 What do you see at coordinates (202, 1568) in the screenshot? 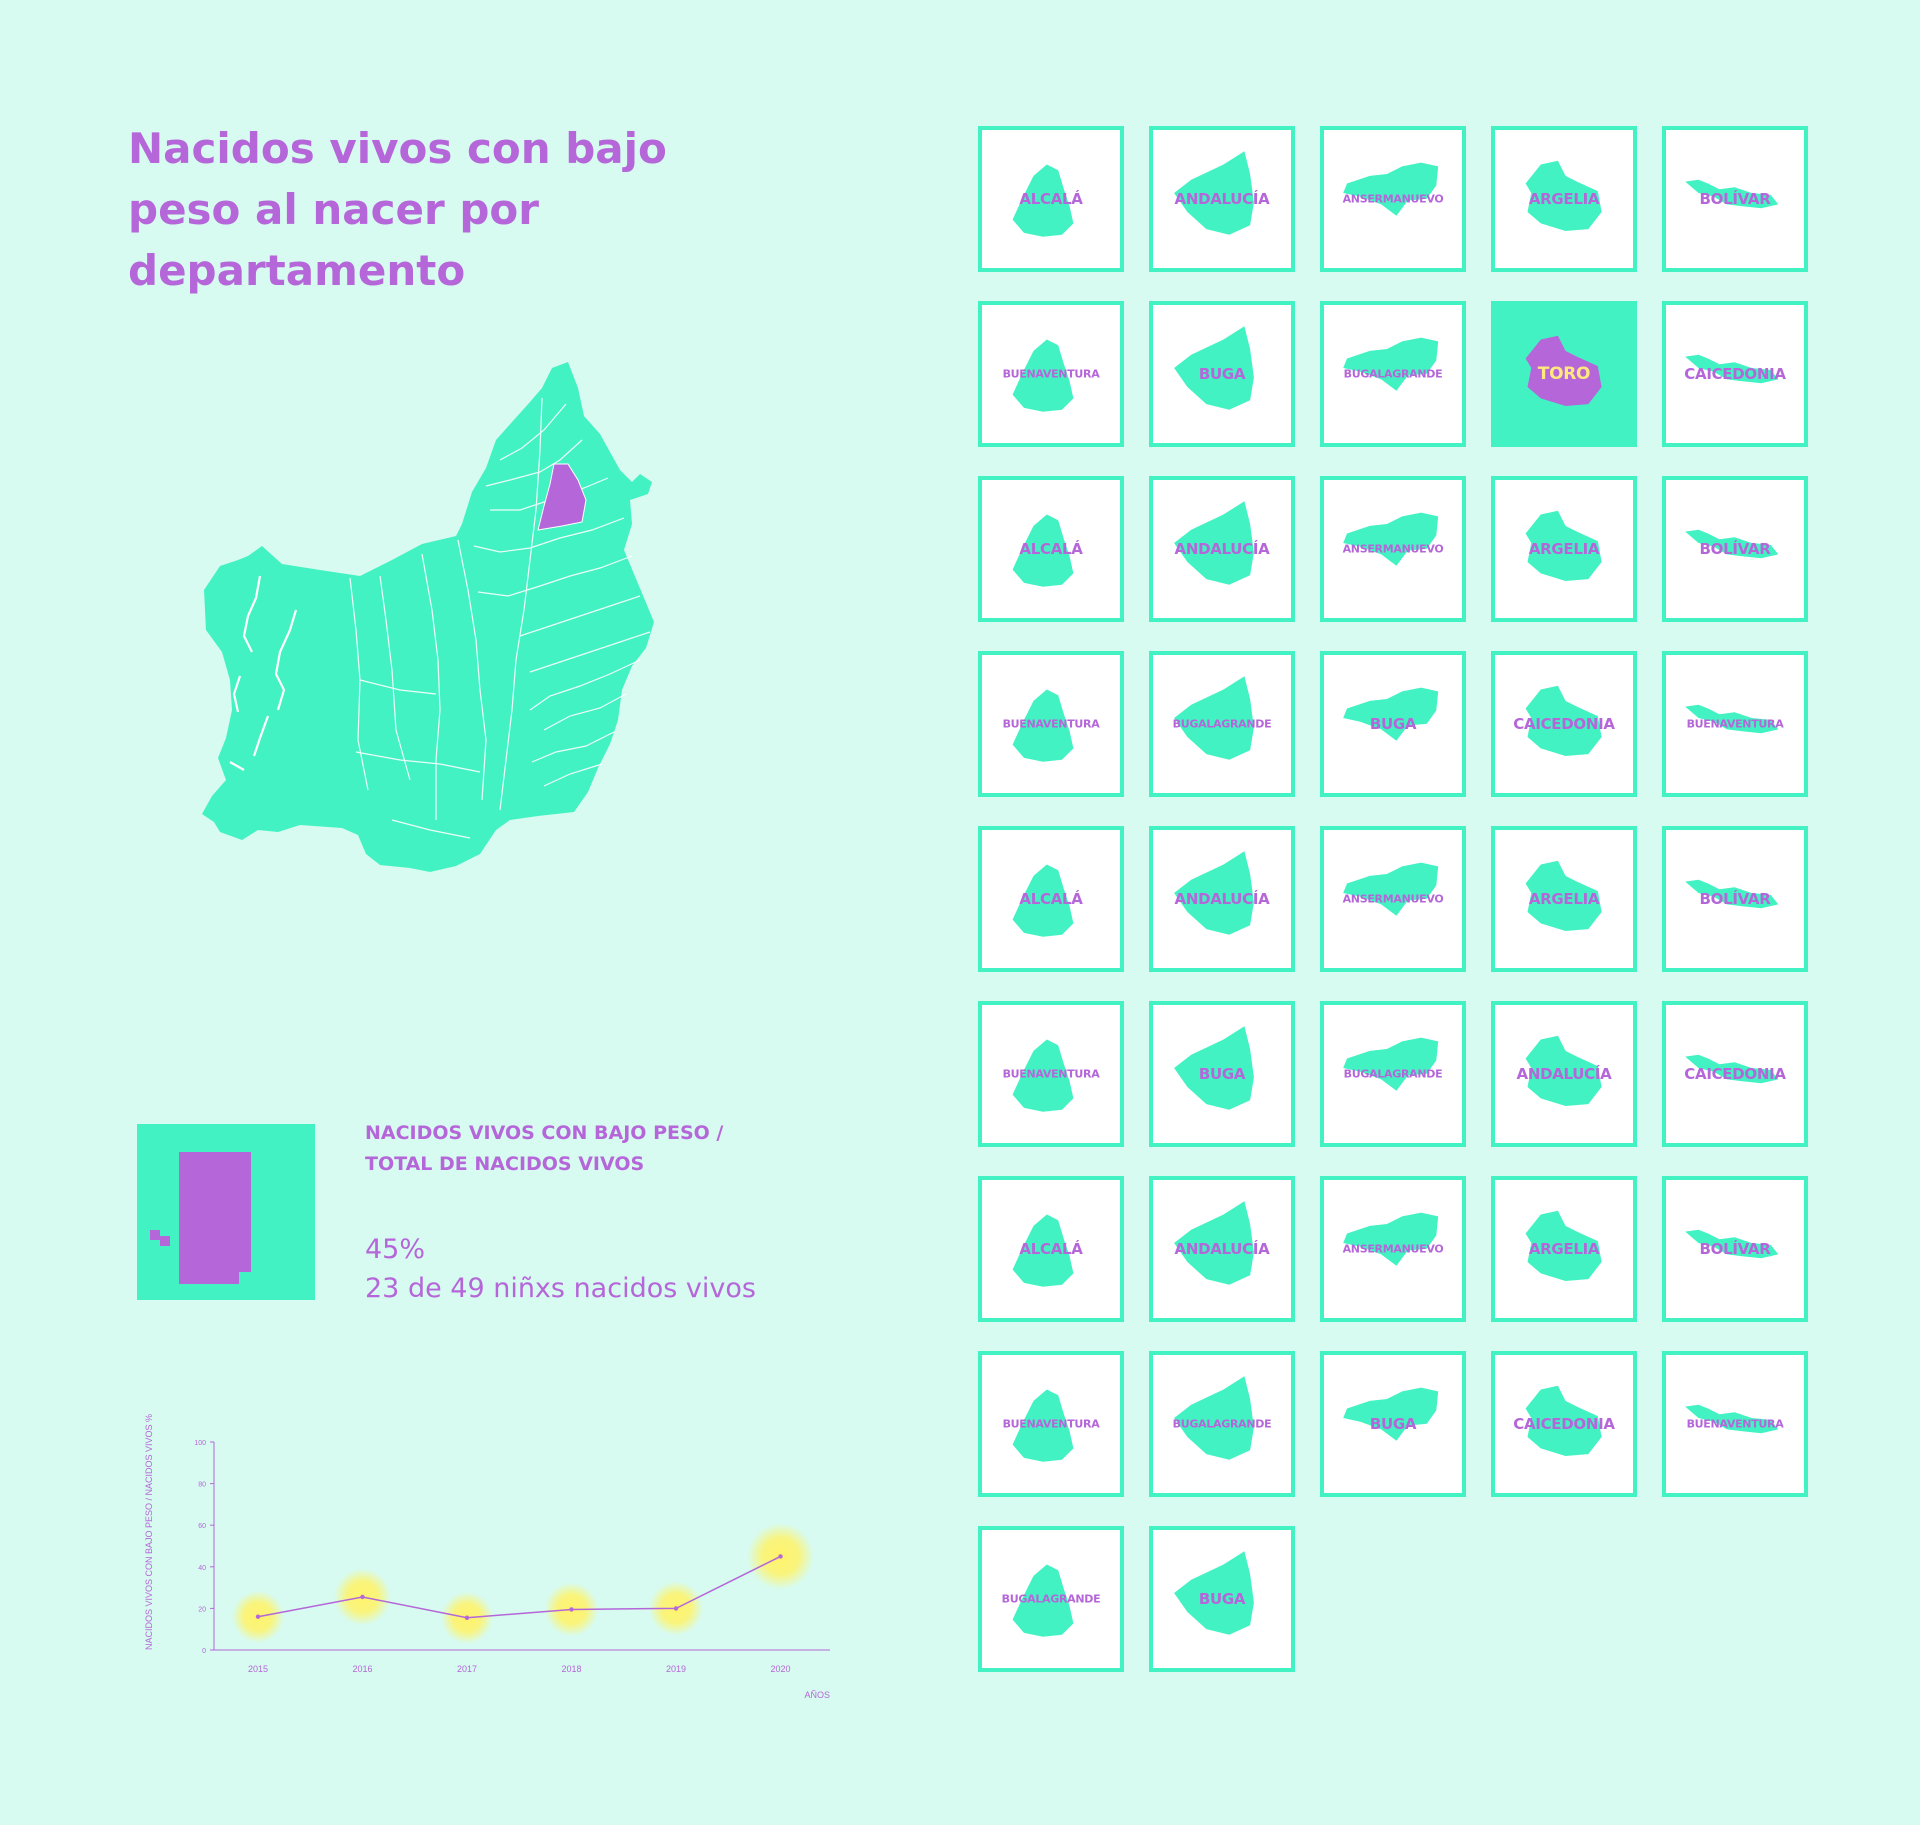
I see `y-tick-label: 40` at bounding box center [202, 1568].